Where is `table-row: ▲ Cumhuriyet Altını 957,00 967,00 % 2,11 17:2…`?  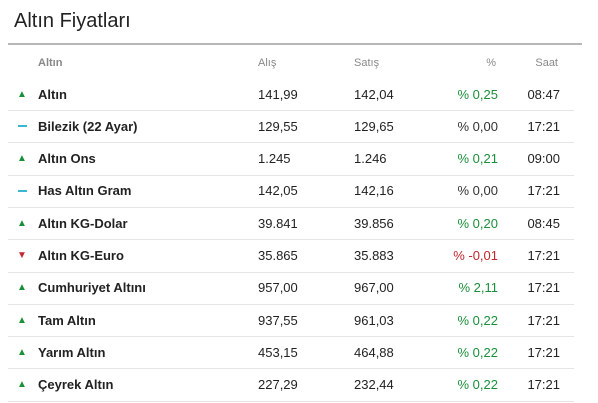
table-row: ▲ Cumhuriyet Altını 957,00 967,00 % 2,11 17:2… is located at coordinates (291, 288).